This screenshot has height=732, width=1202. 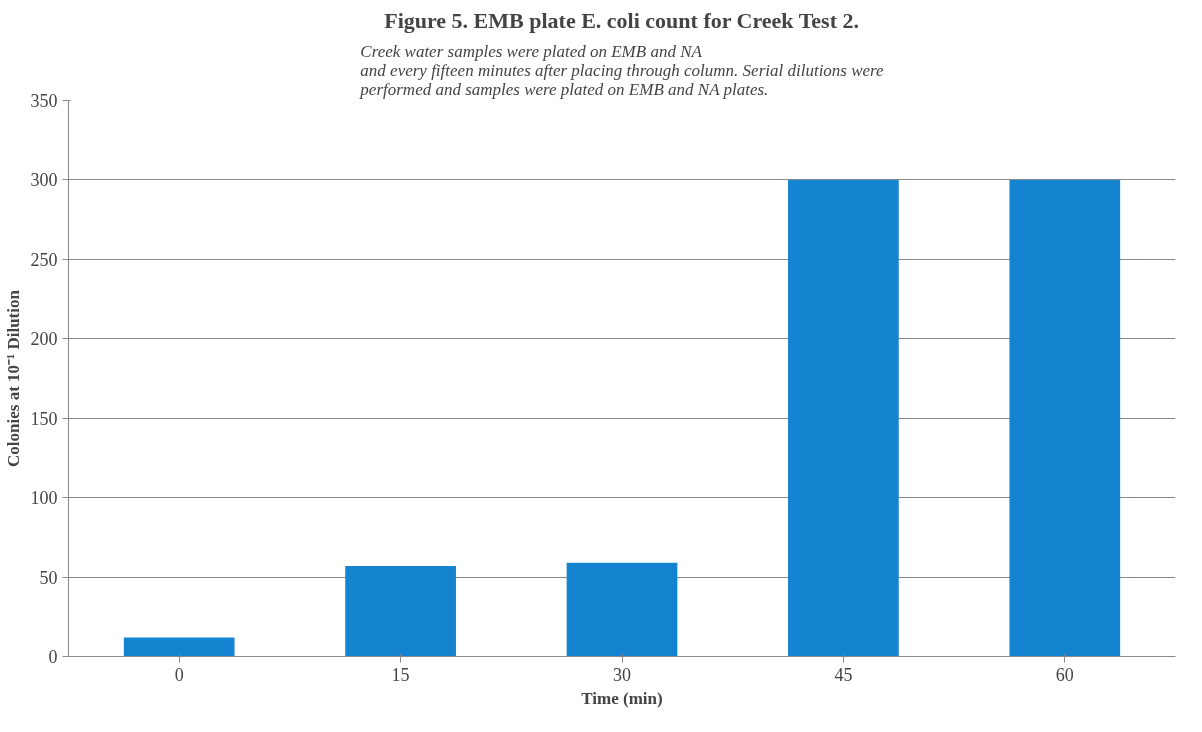 I want to click on y-tick-label: 0, so click(x=53, y=657).